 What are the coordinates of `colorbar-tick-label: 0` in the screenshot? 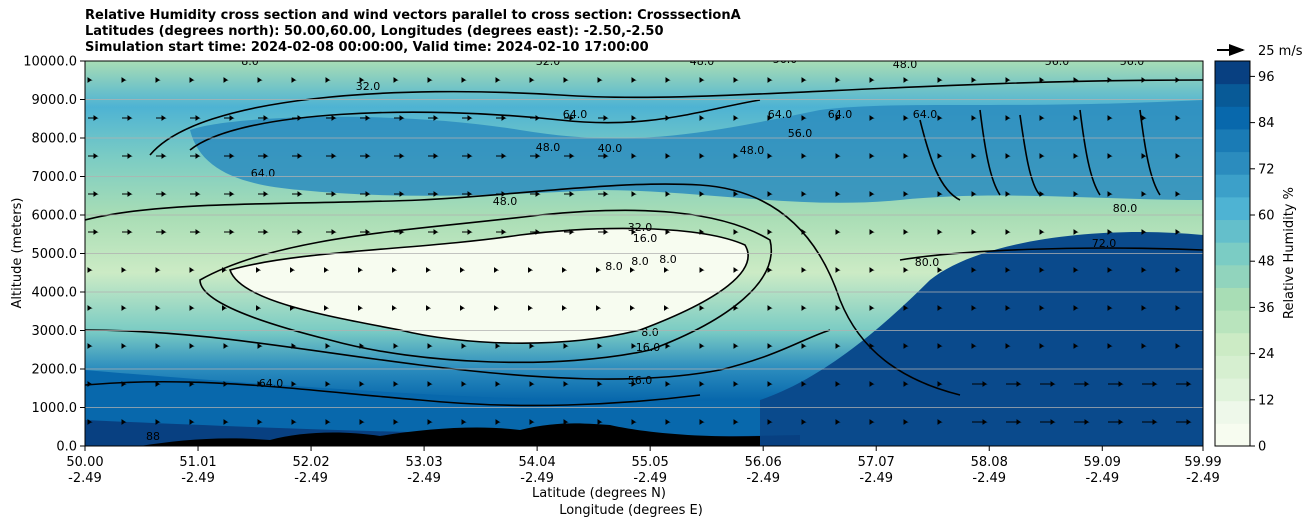 It's located at (1262, 447).